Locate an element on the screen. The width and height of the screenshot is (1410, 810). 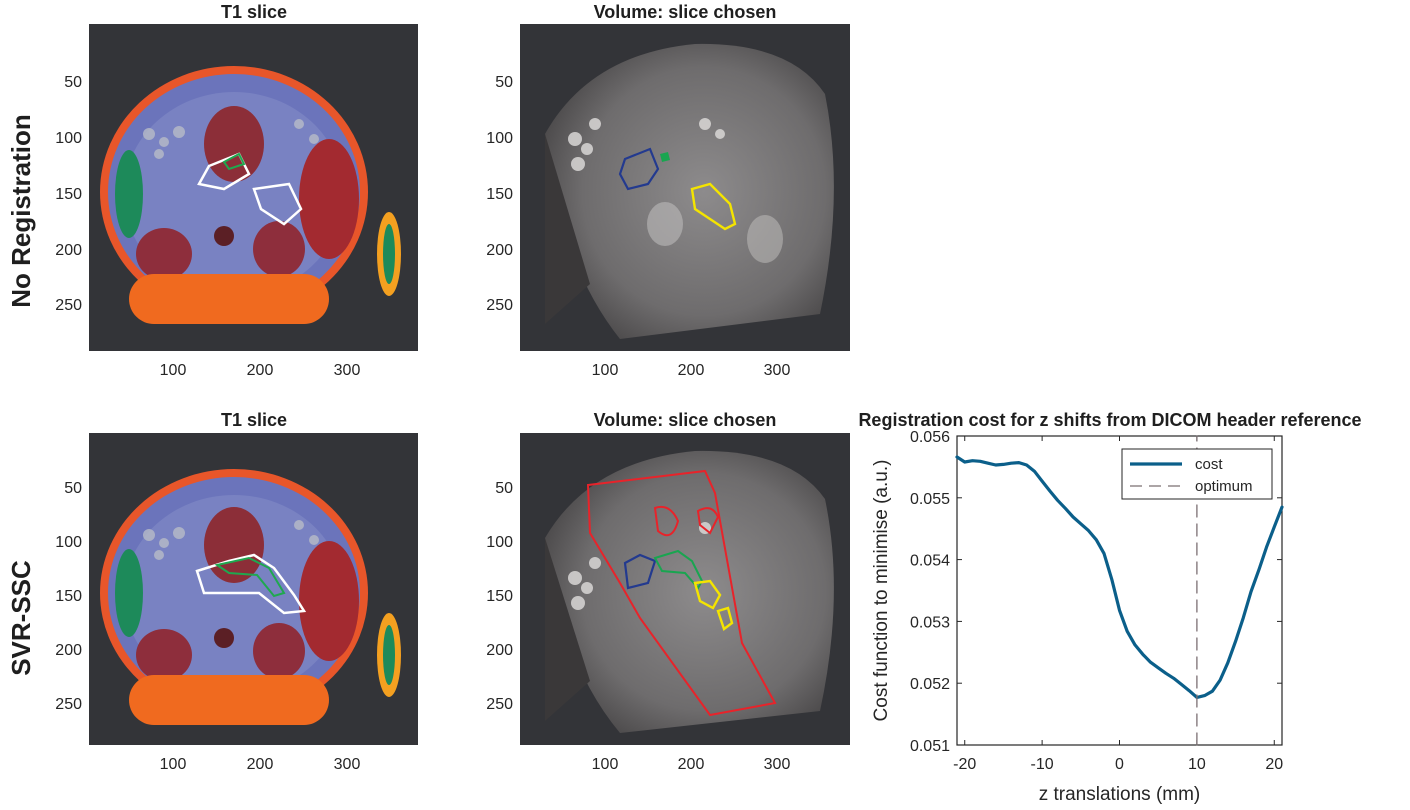
x-tick-label: 10 is located at coordinates (1197, 764).